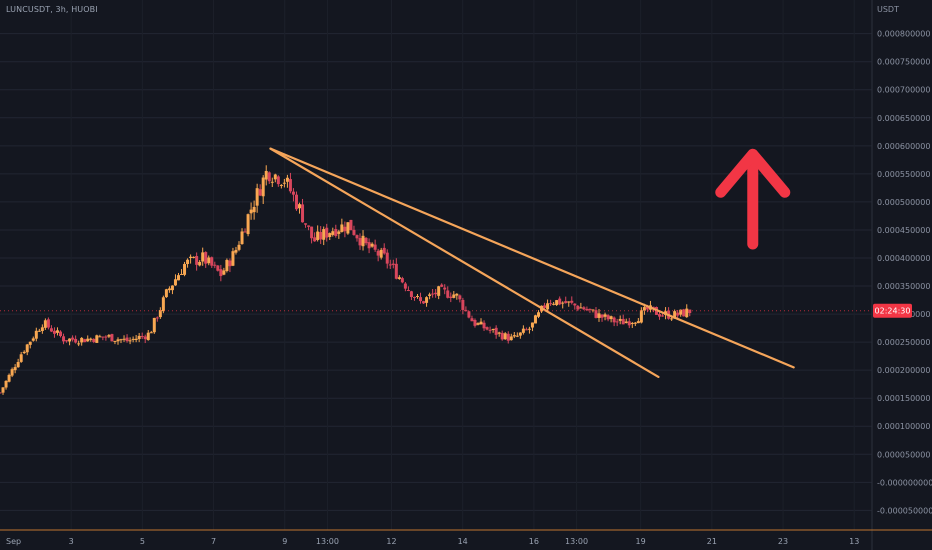 This screenshot has width=932, height=550. What do you see at coordinates (142, 541) in the screenshot?
I see `x-tick-label: 5` at bounding box center [142, 541].